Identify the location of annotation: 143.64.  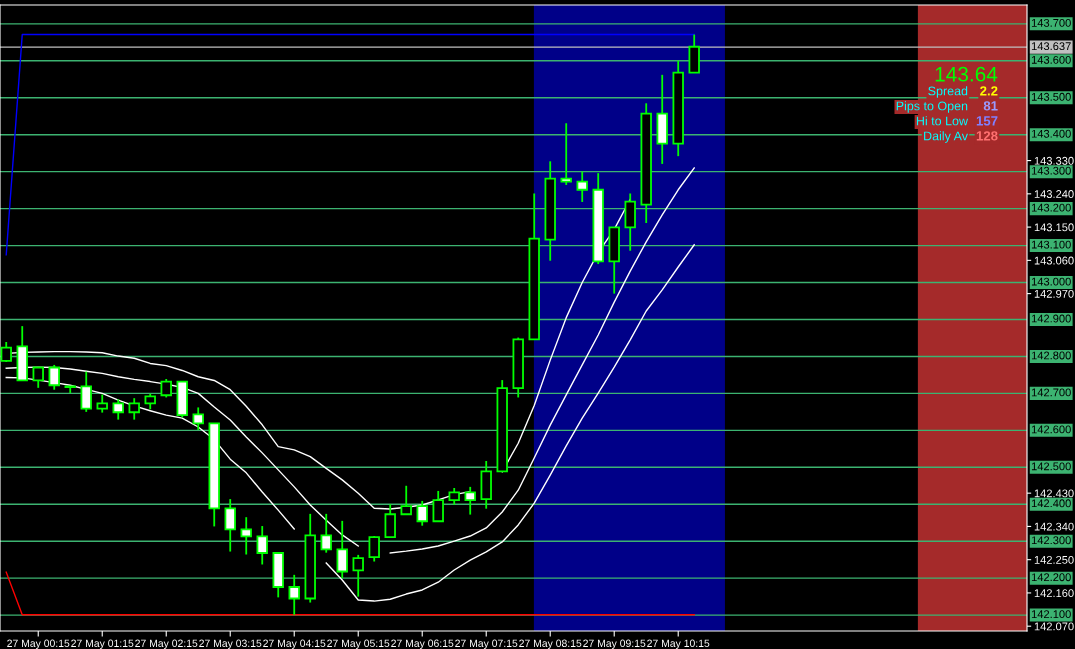
(966, 74).